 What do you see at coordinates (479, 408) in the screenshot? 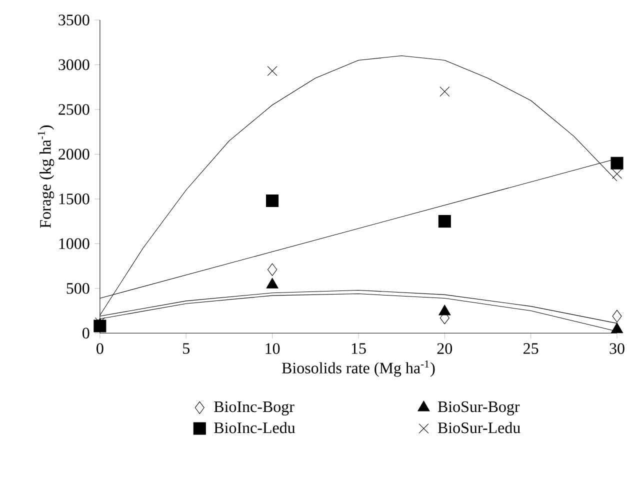
I see `legend-label: BioSur-Bogr` at bounding box center [479, 408].